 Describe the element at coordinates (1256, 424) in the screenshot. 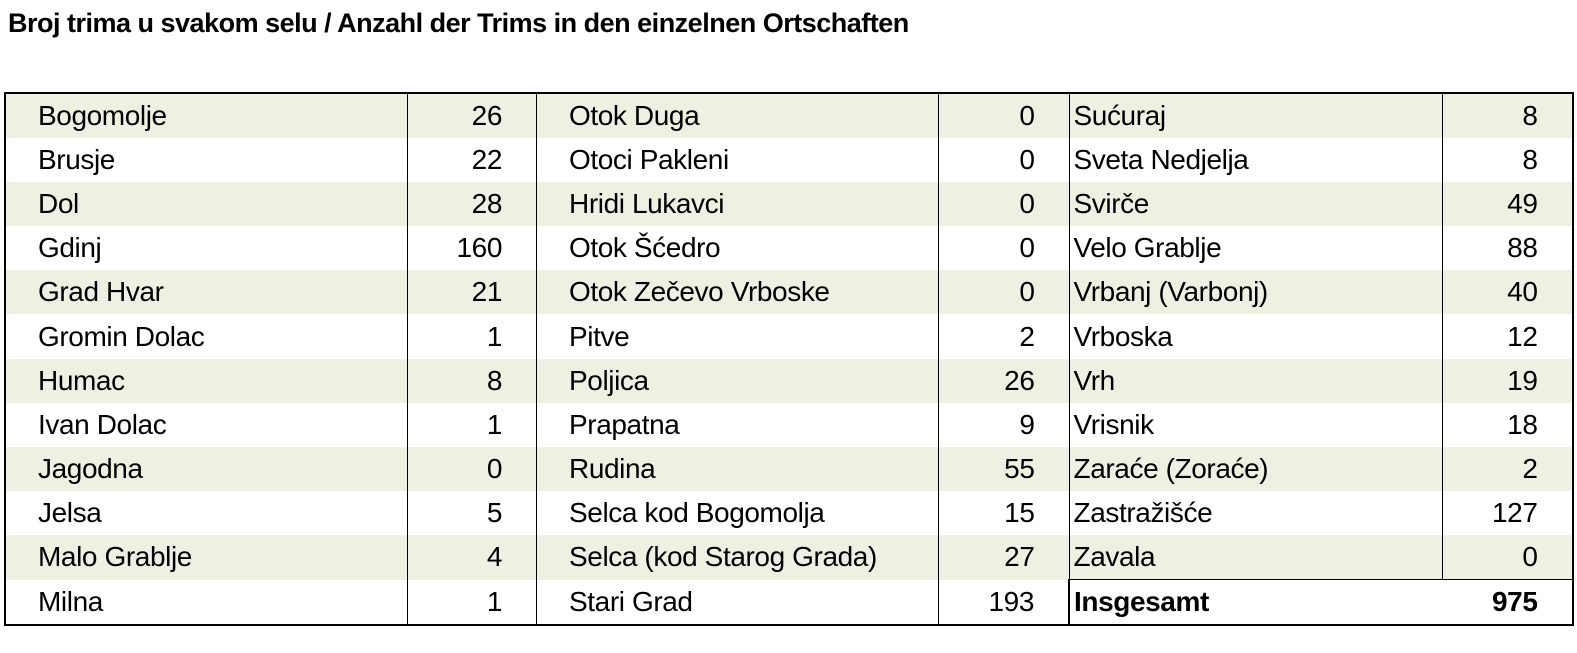

I see `place-name: Vrisnik` at that location.